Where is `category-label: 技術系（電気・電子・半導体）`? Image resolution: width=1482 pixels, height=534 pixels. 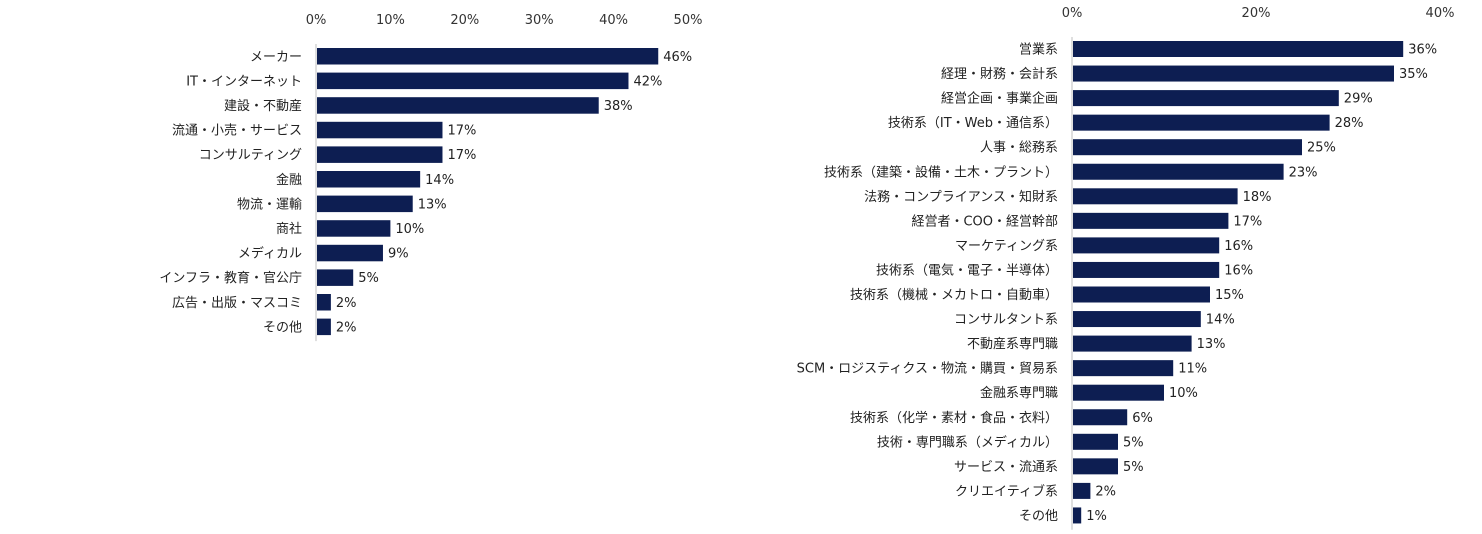
category-label: 技術系（電気・電子・半導体） is located at coordinates (967, 270).